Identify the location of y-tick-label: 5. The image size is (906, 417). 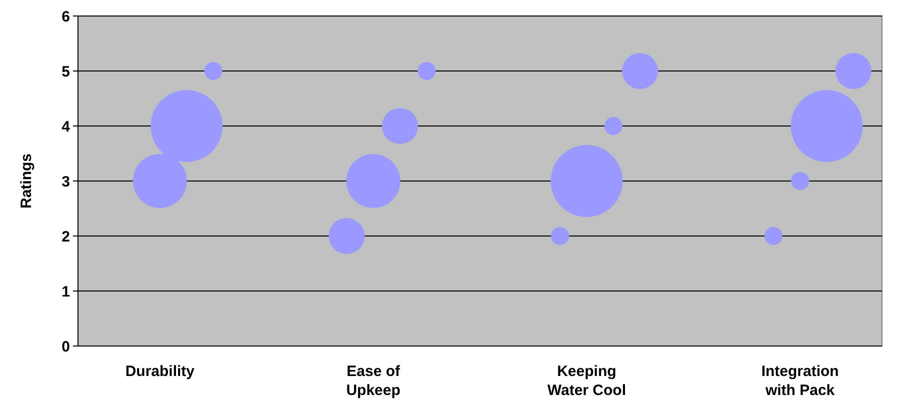
(66, 71).